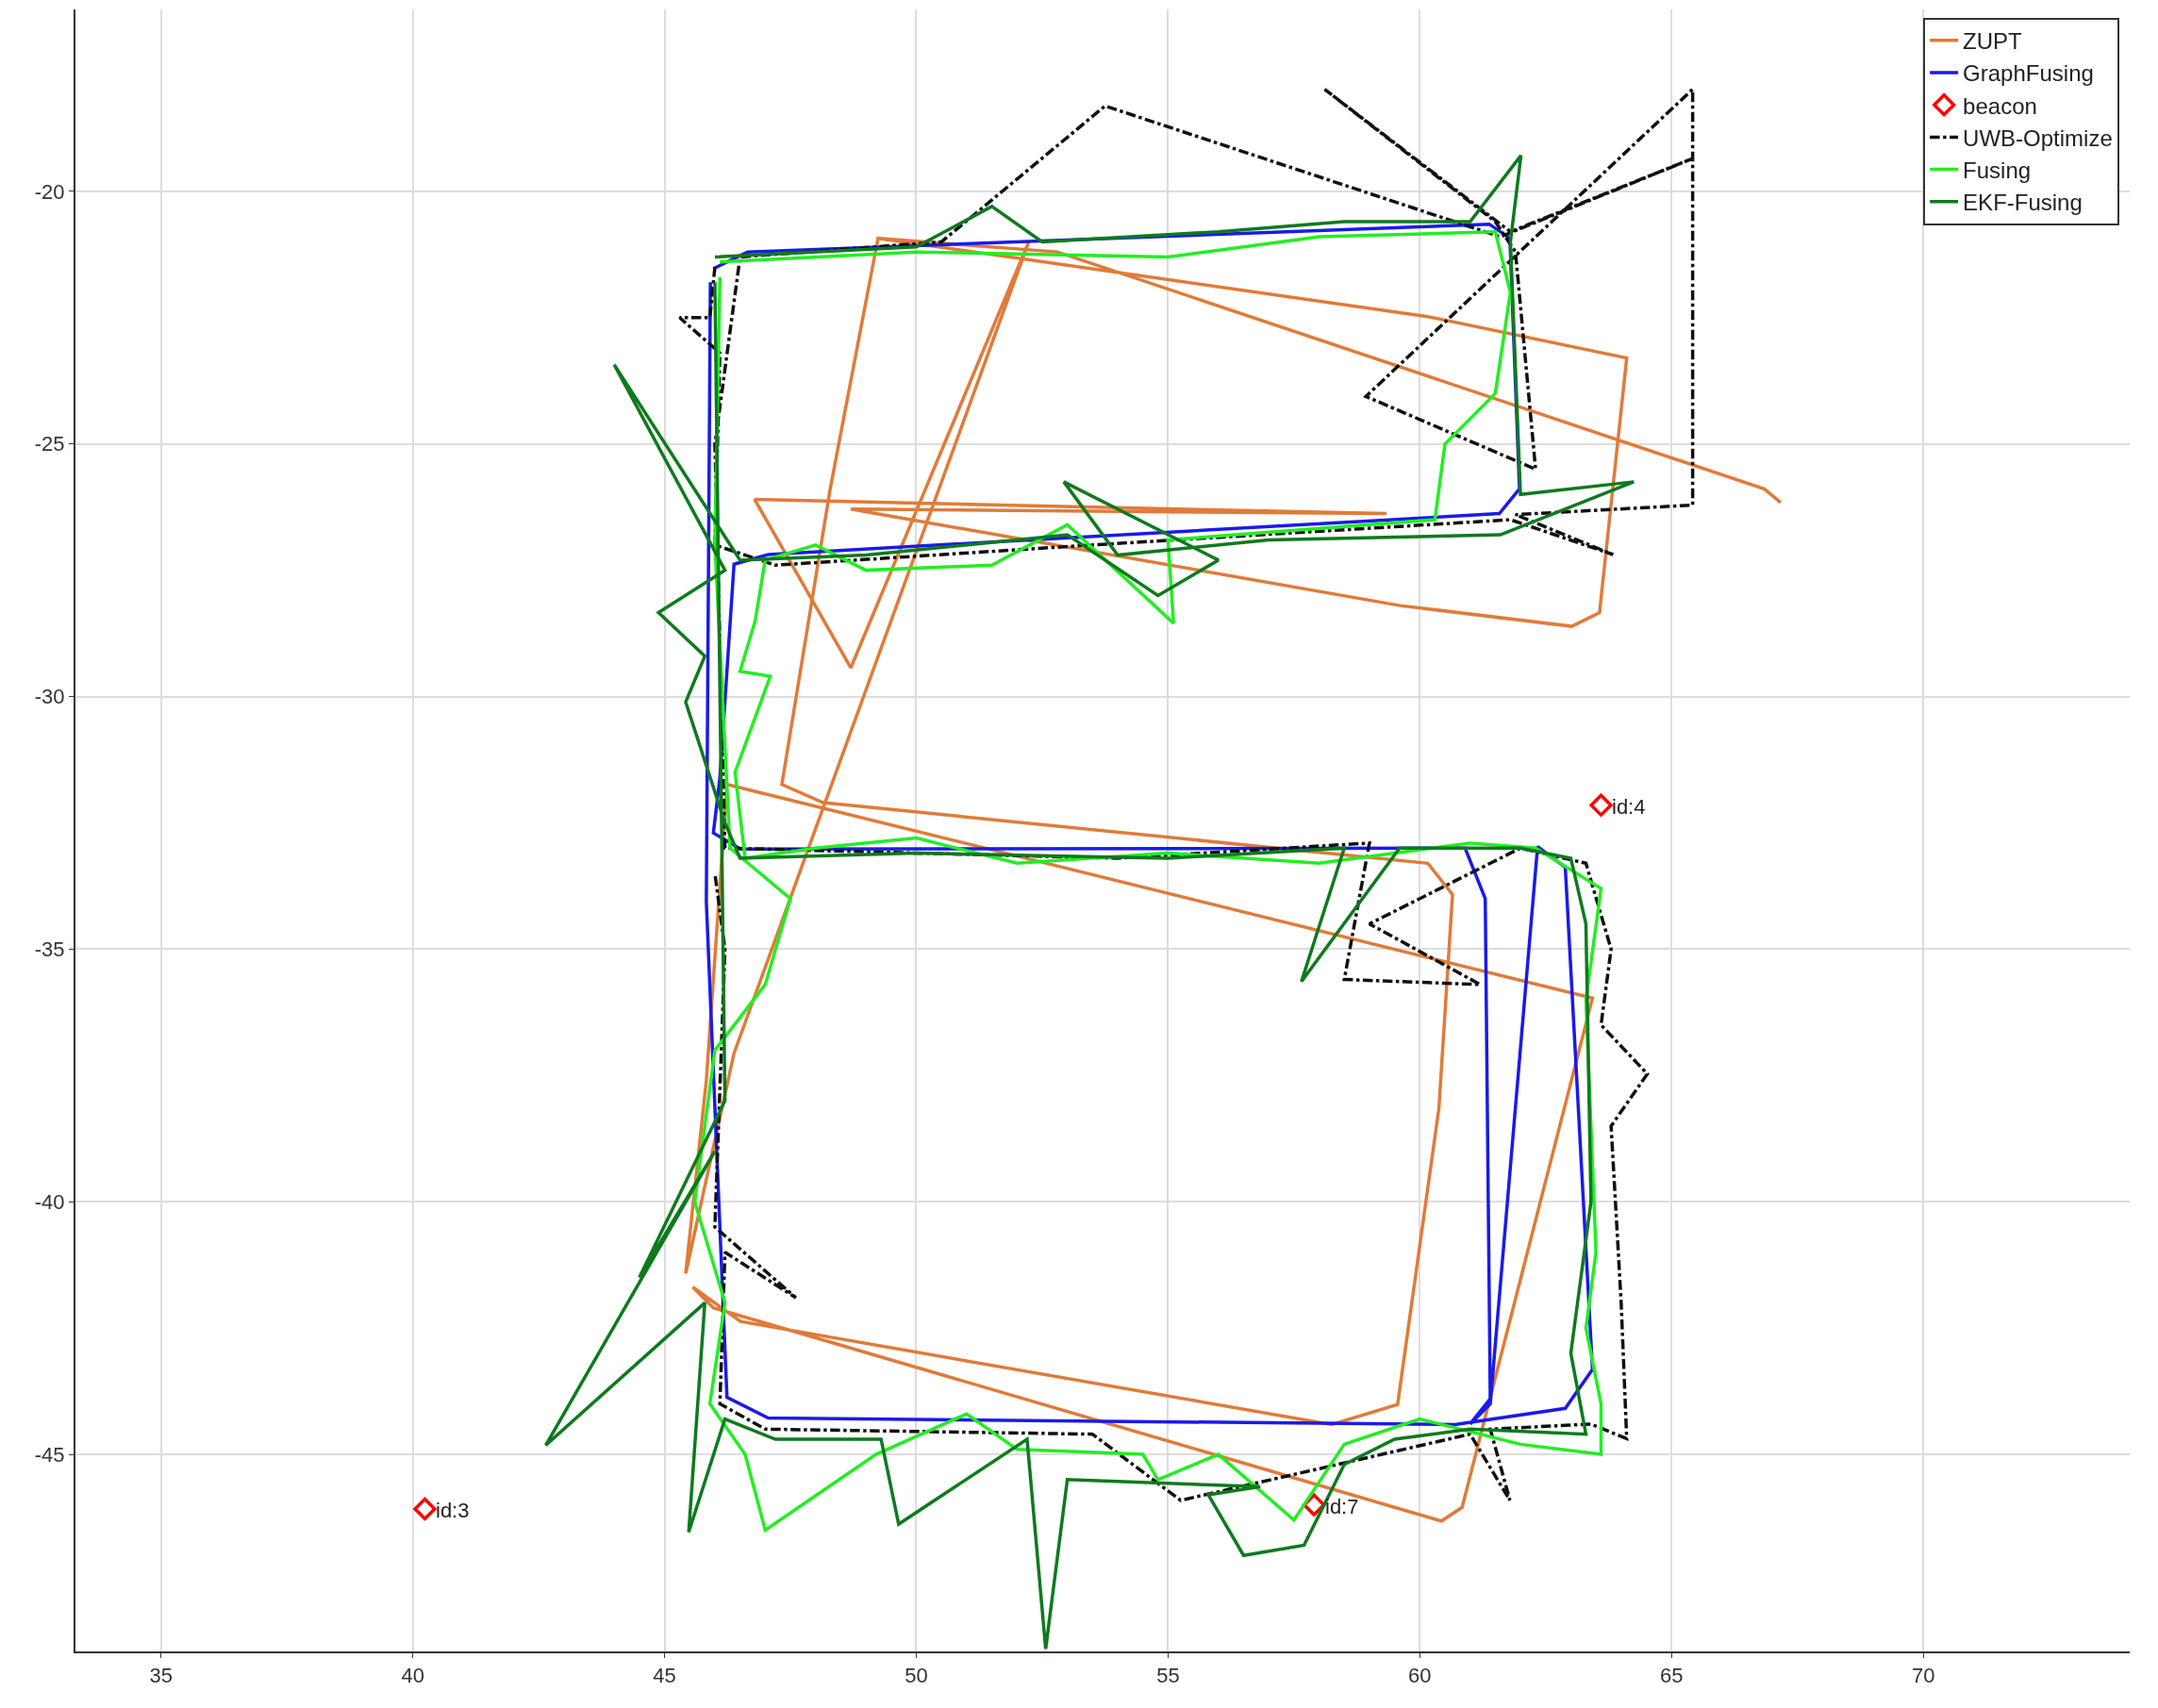 The height and width of the screenshot is (1708, 2158). What do you see at coordinates (1342, 1506) in the screenshot?
I see `annotation: id:7` at bounding box center [1342, 1506].